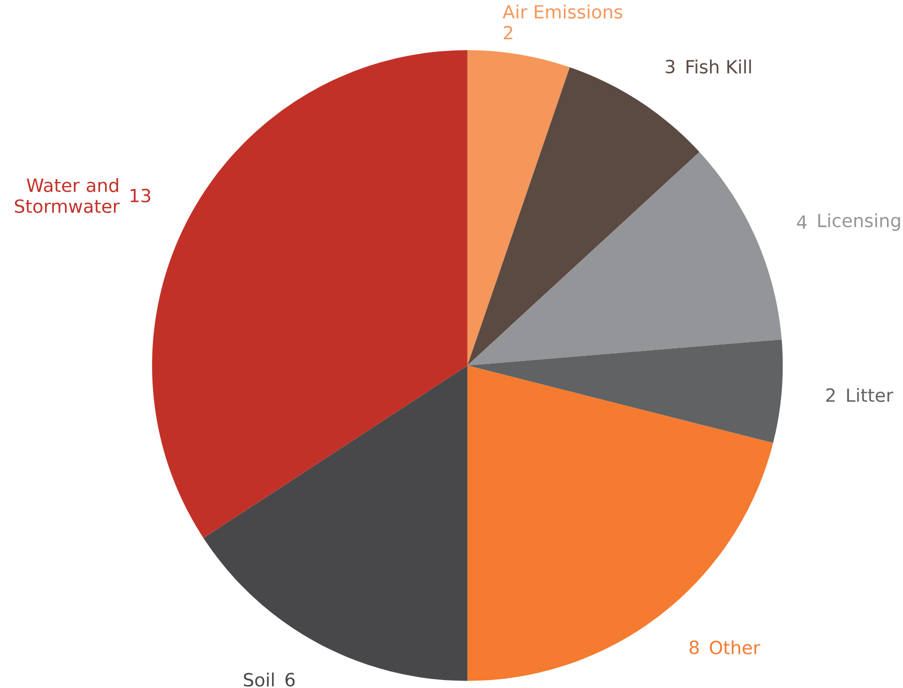 This screenshot has height=688, width=903. I want to click on data-label: 3, so click(670, 67).